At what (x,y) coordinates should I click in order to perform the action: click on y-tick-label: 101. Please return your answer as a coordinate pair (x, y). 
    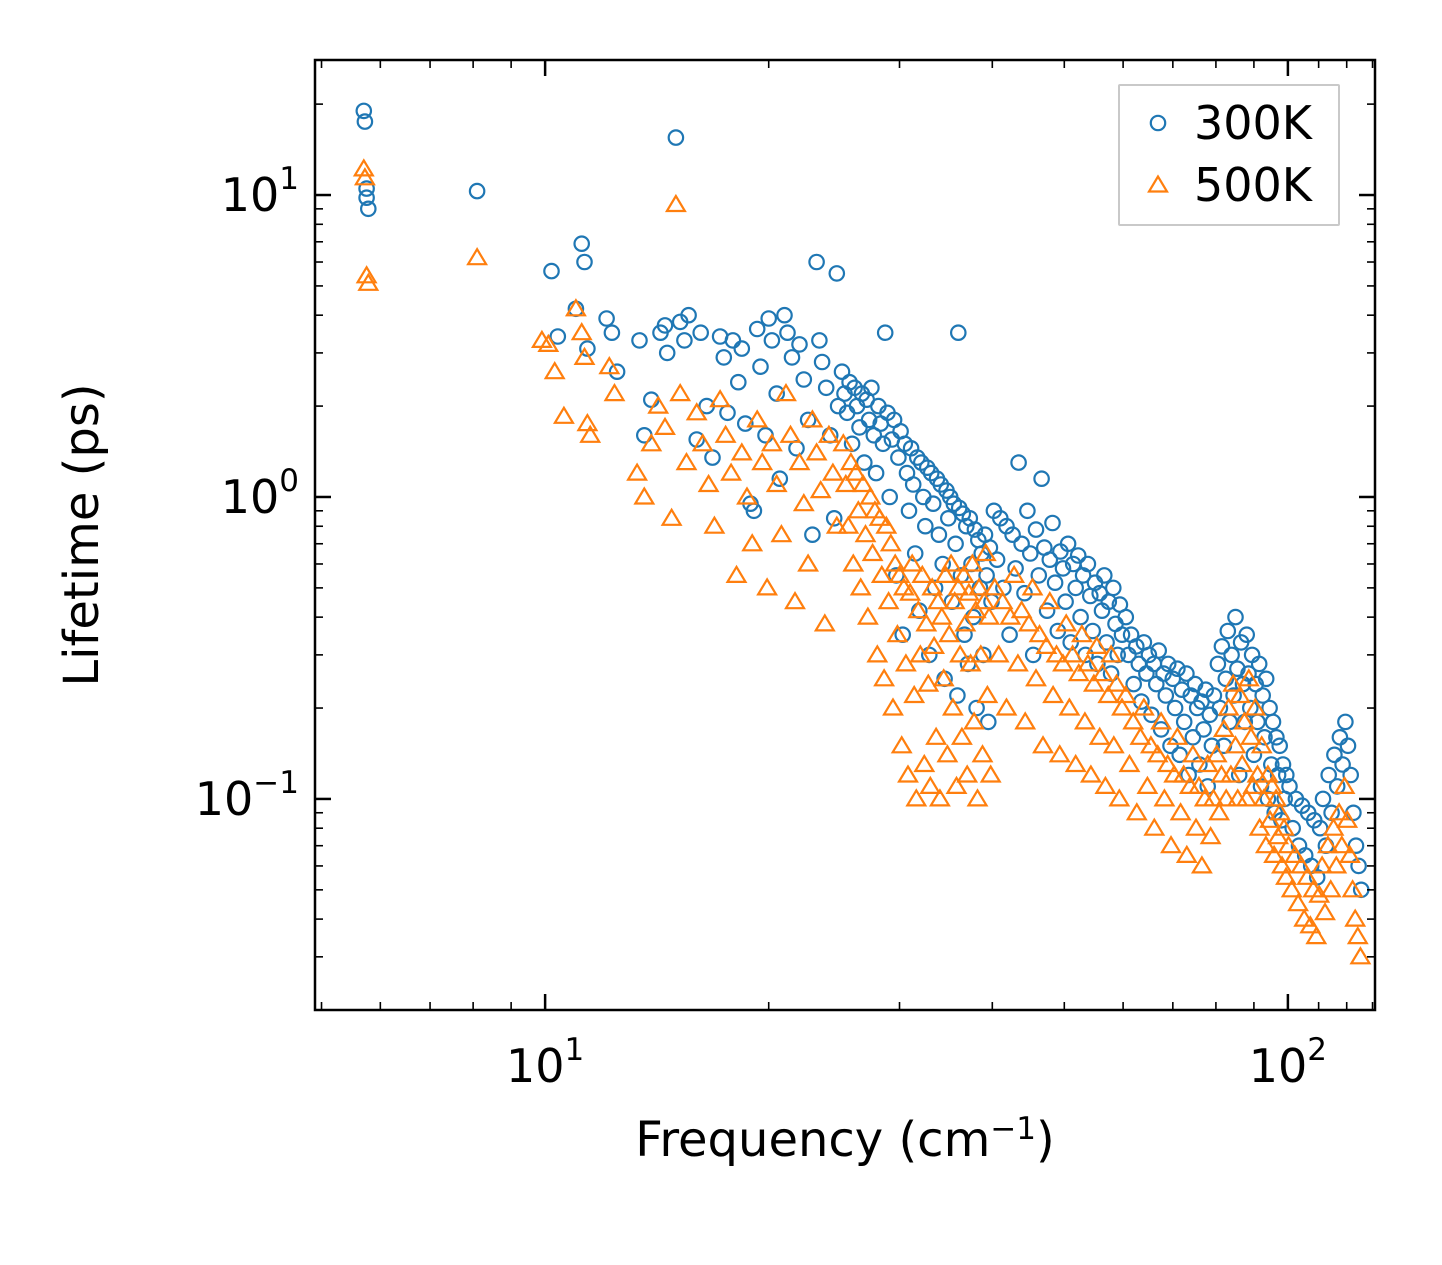
    Looking at the image, I should click on (260, 191).